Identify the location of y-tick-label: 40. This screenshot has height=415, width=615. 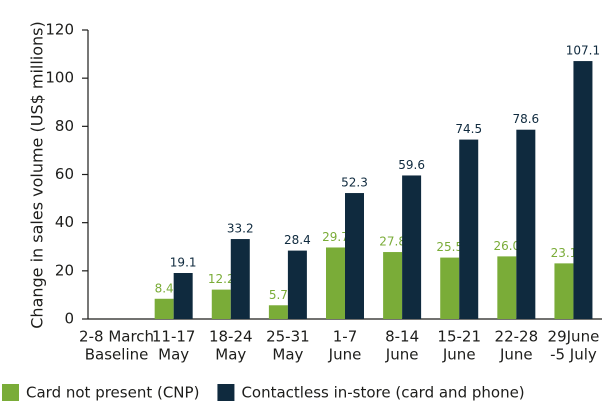
(64, 222).